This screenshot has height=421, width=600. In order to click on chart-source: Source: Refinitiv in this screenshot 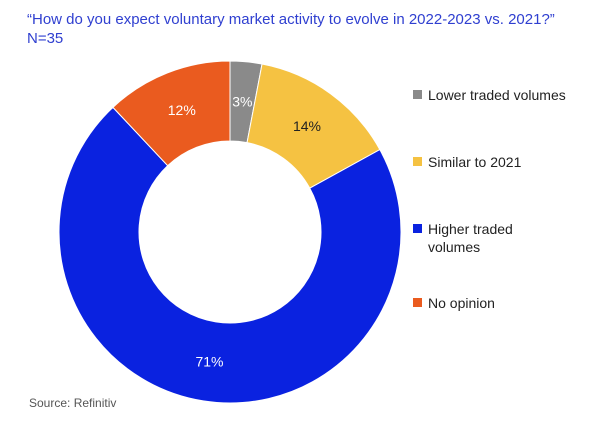, I will do `click(73, 403)`.